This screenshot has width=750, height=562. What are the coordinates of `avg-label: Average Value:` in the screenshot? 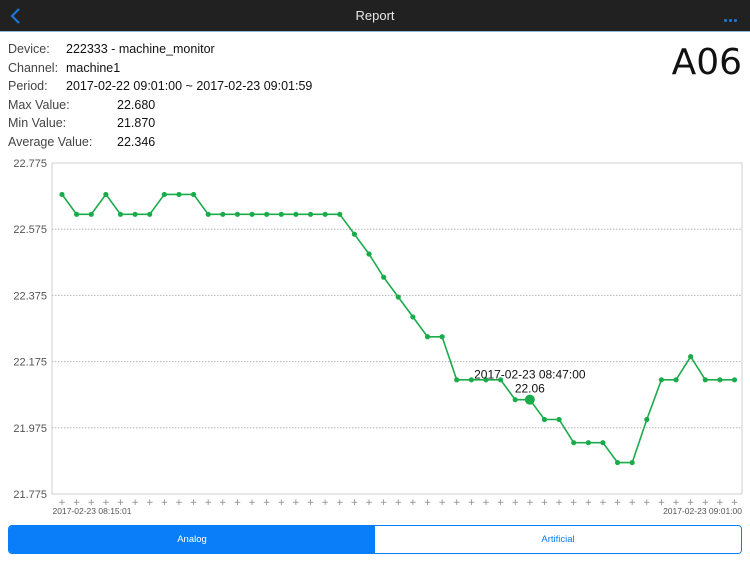 It's located at (50, 141).